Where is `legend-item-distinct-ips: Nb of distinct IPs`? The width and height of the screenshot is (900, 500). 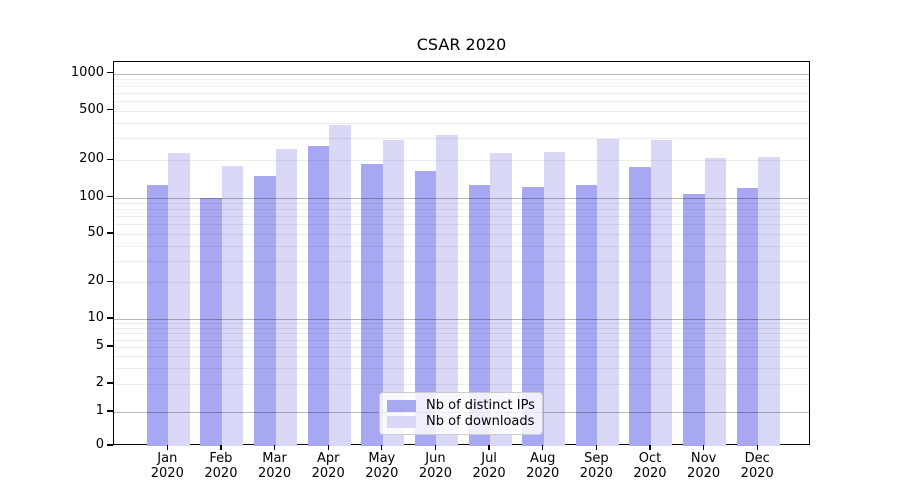
legend-item-distinct-ips: Nb of distinct IPs is located at coordinates (461, 405).